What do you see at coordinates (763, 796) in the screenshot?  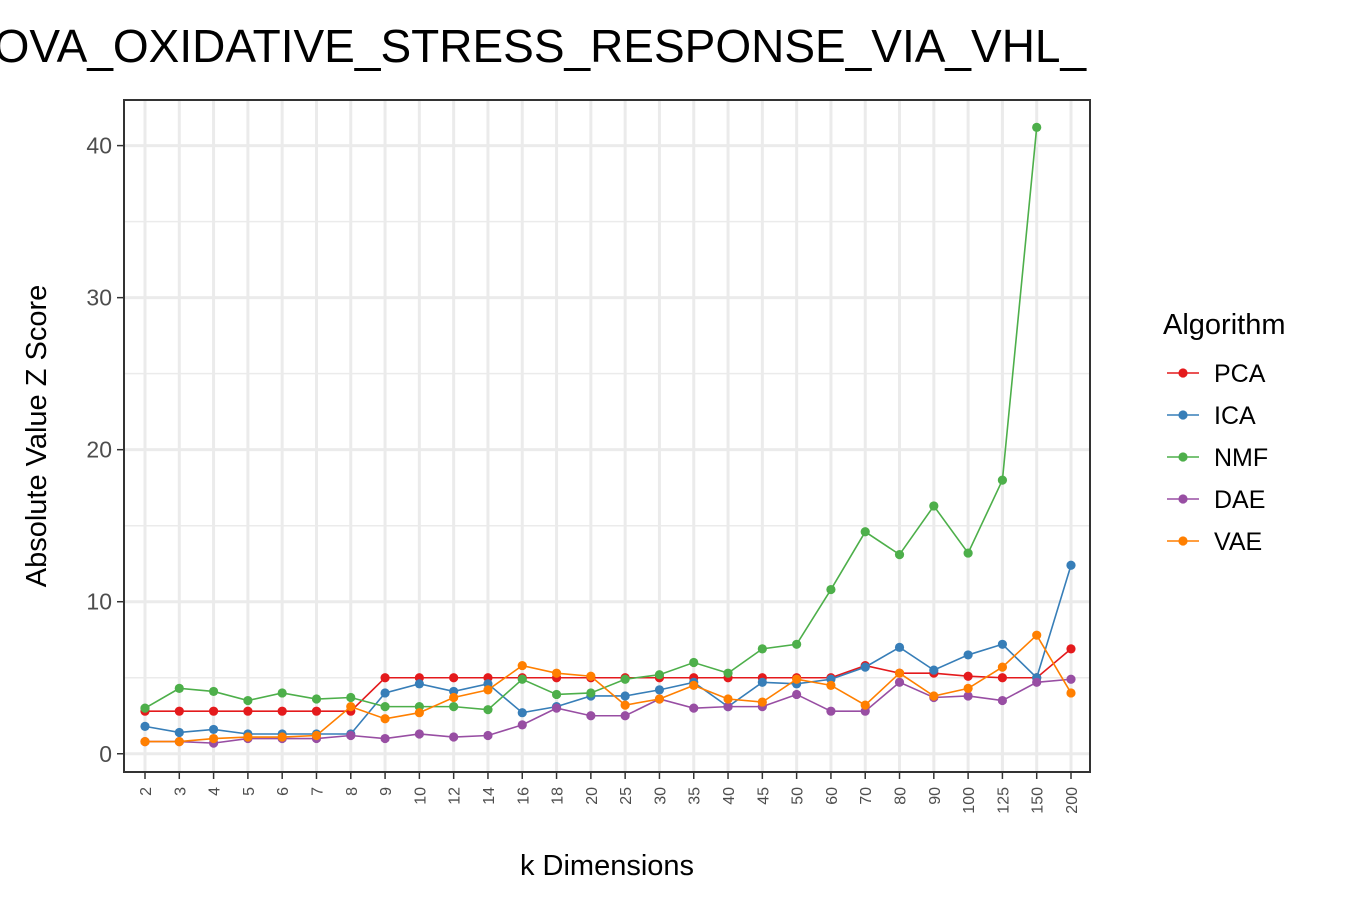 I see `x-tick-label: 45` at bounding box center [763, 796].